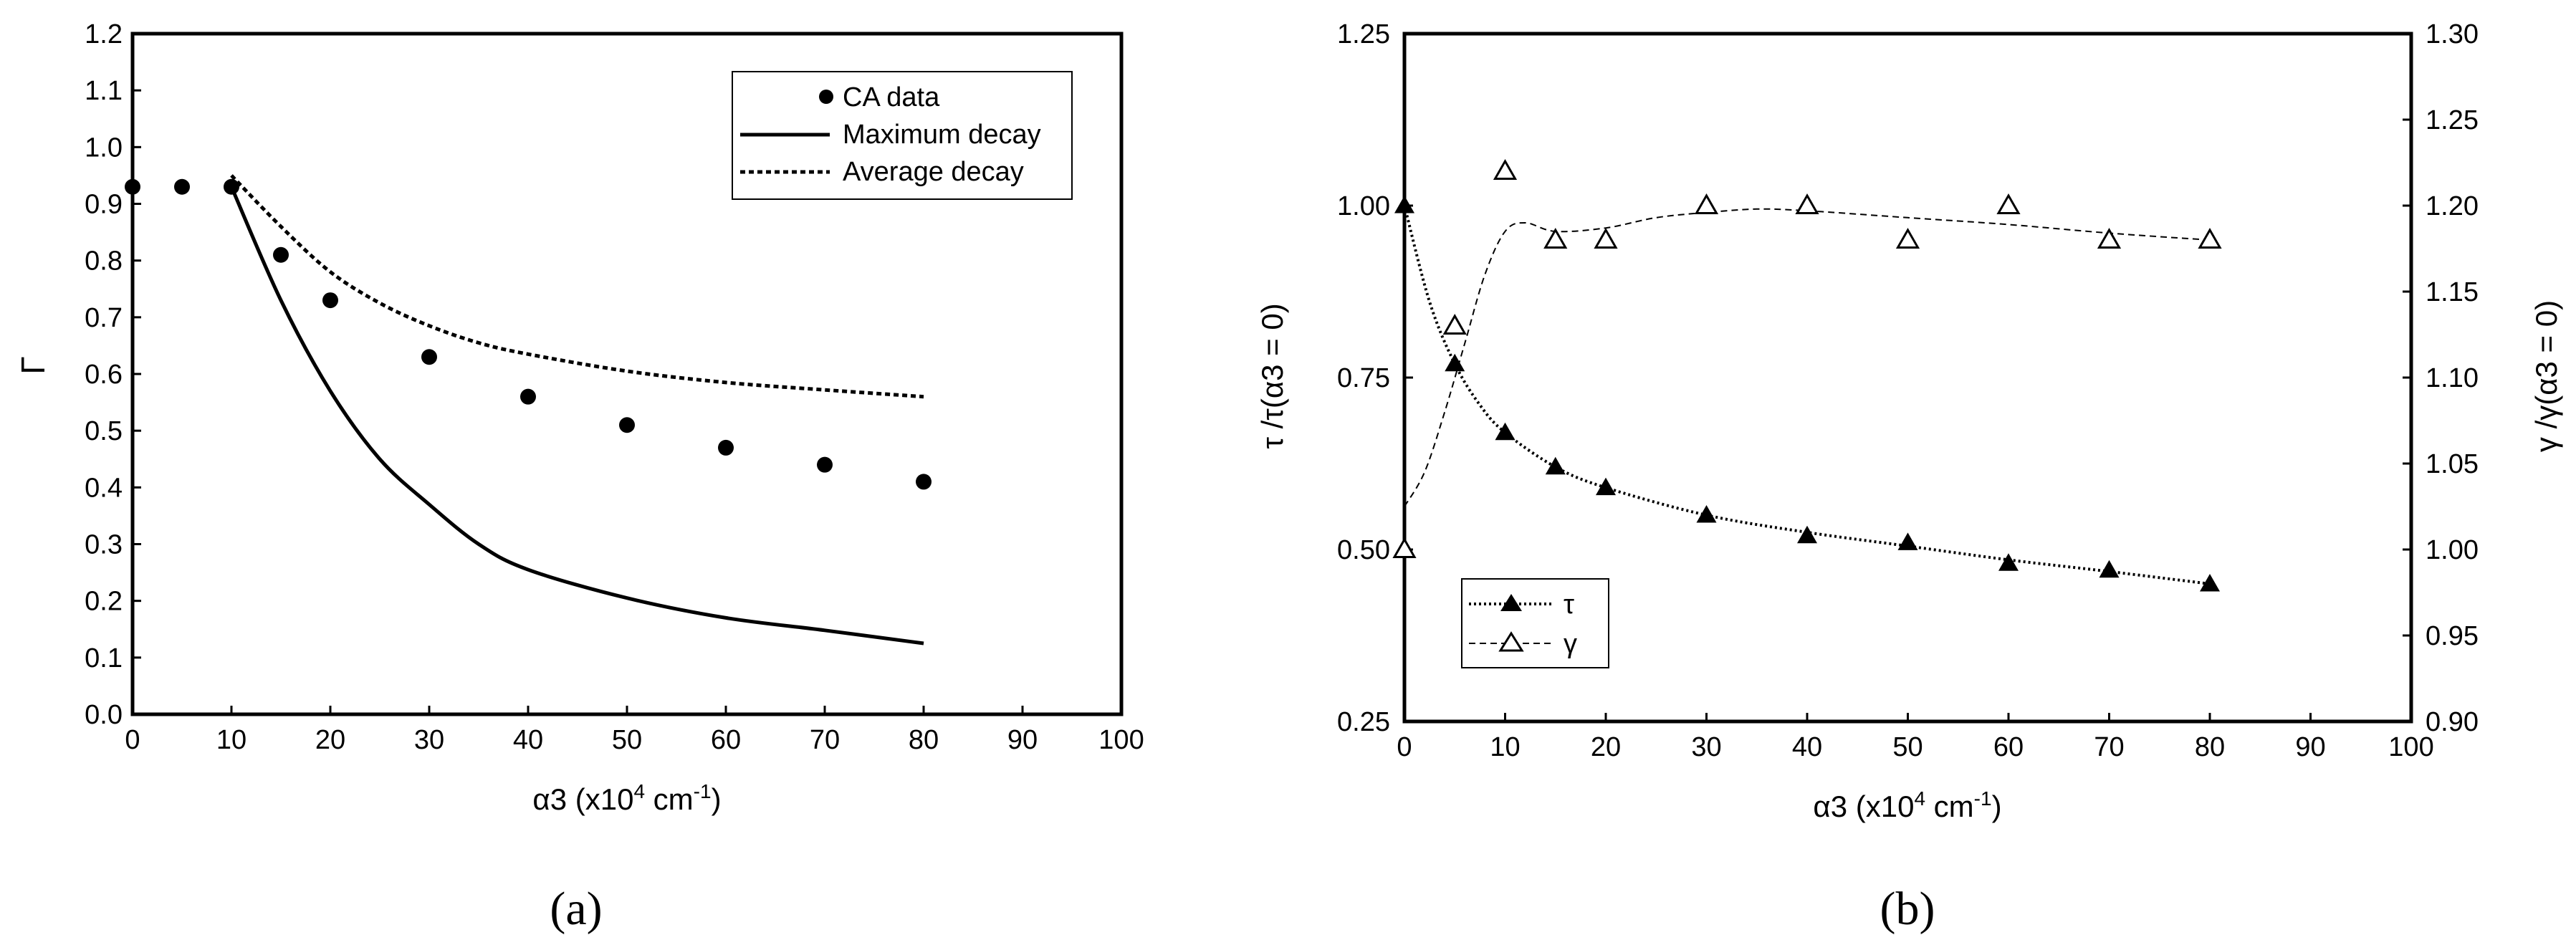 The height and width of the screenshot is (950, 2576). What do you see at coordinates (891, 97) in the screenshot?
I see `chart-a-legend-label-ca-data: CA data` at bounding box center [891, 97].